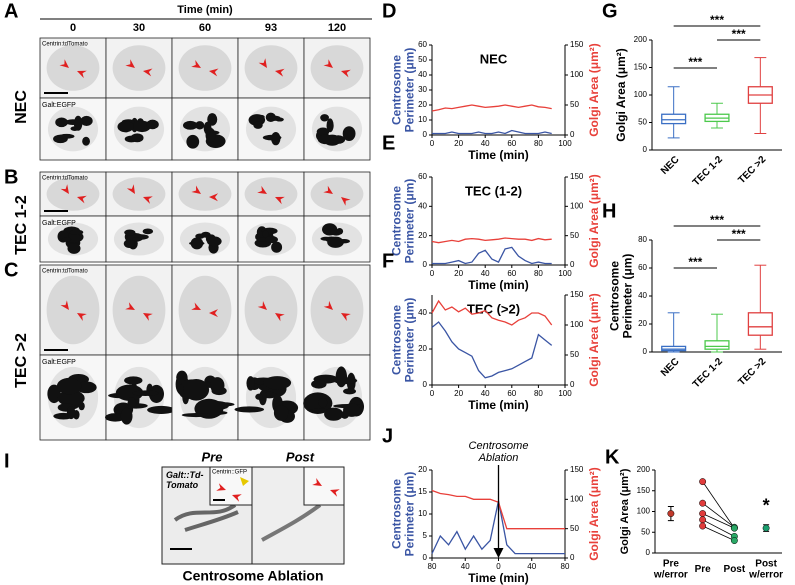 The width and height of the screenshot is (795, 585). I want to click on y-tick-label: 50, so click(422, 59).